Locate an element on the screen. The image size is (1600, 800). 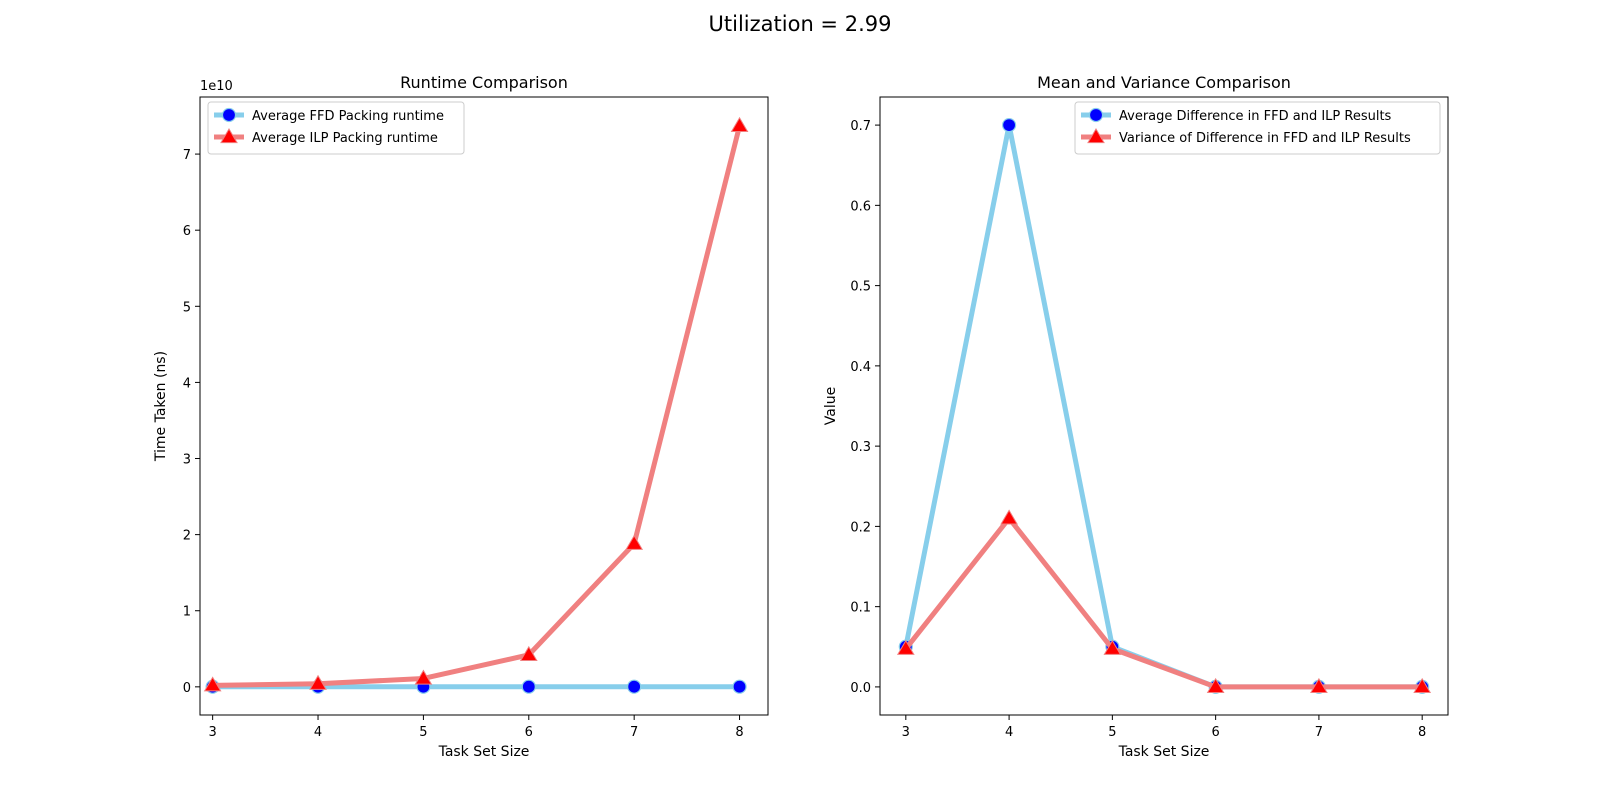
y-tick-label: 0.5 is located at coordinates (860, 287).